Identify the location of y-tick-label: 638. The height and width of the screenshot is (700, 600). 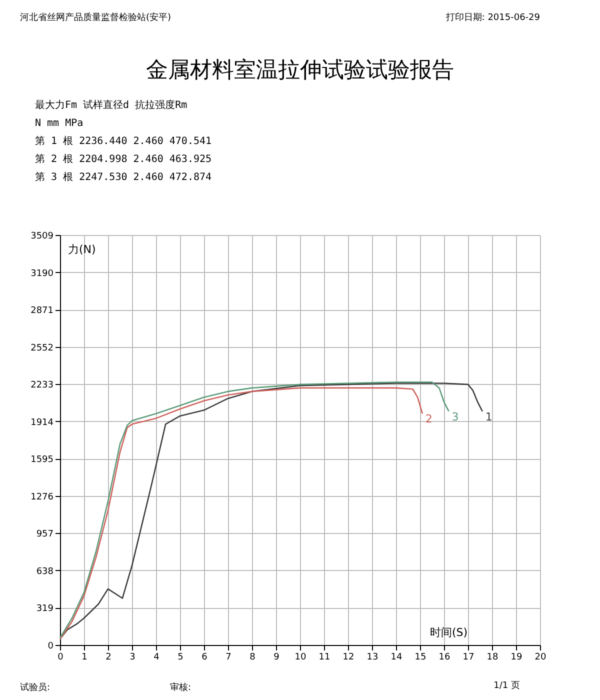
(45, 571).